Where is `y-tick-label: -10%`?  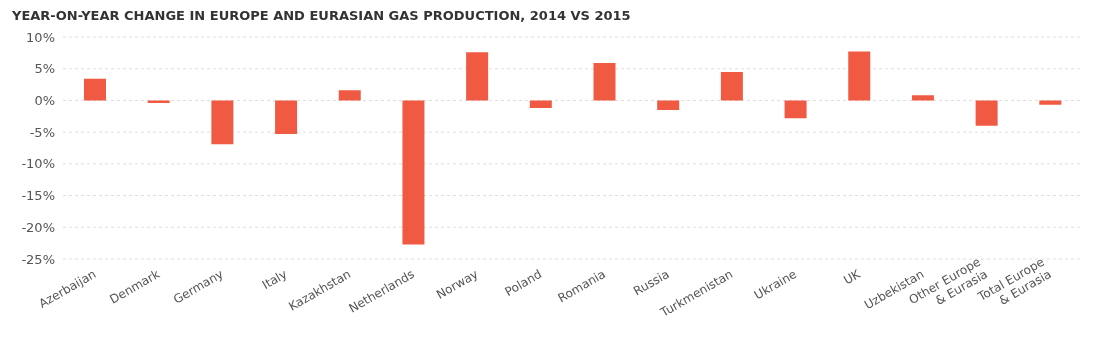
y-tick-label: -10% is located at coordinates (38, 164).